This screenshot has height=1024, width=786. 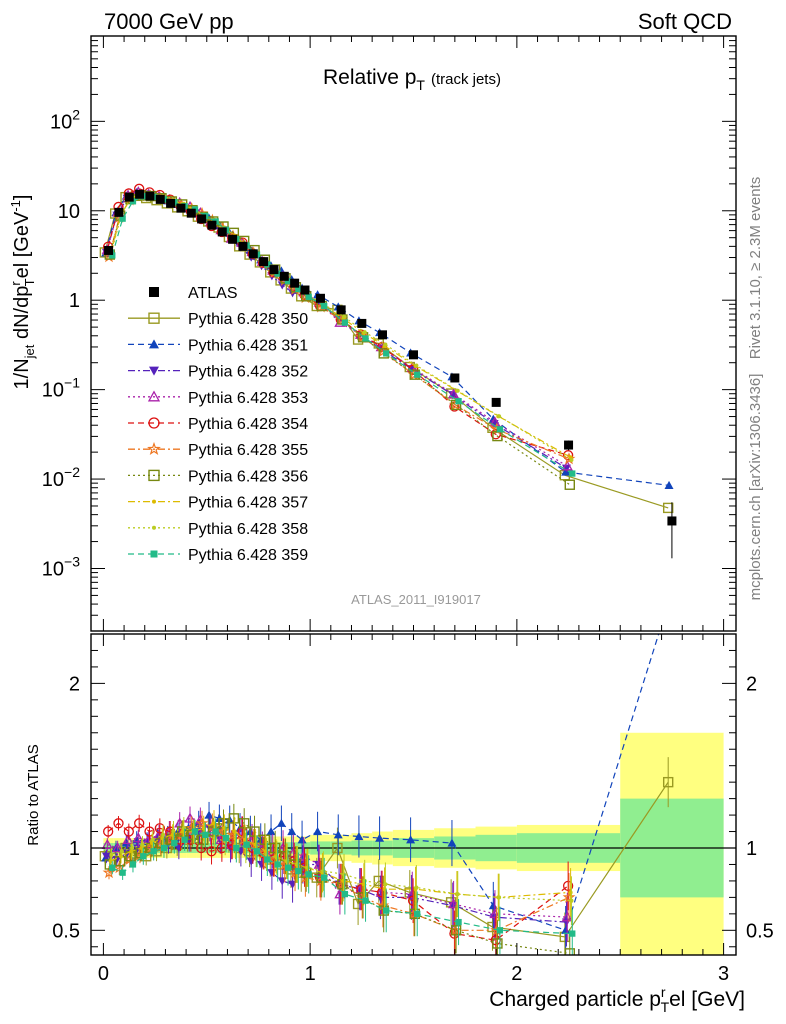 I want to click on ry-tick-label-right-1: 1, so click(x=751, y=849).